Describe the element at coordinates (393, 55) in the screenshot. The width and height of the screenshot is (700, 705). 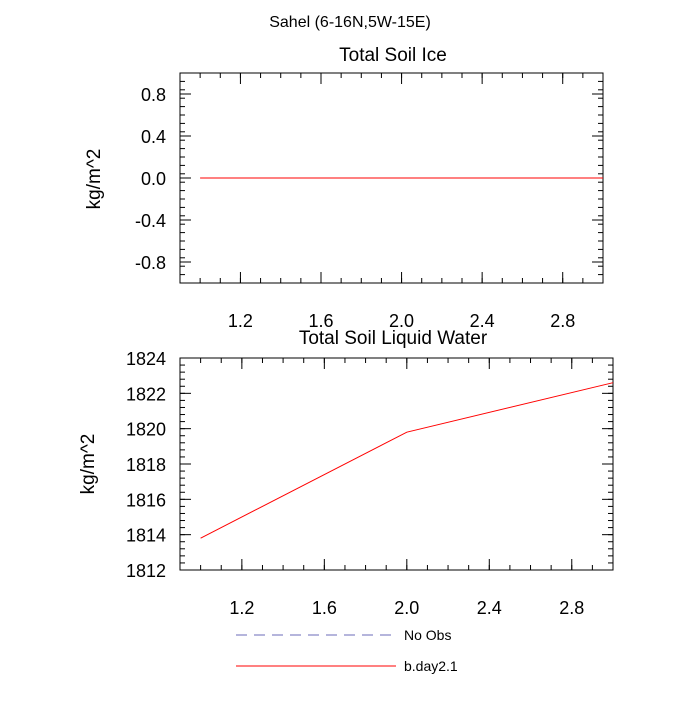
I see `panel-title: Total Soil Ice` at that location.